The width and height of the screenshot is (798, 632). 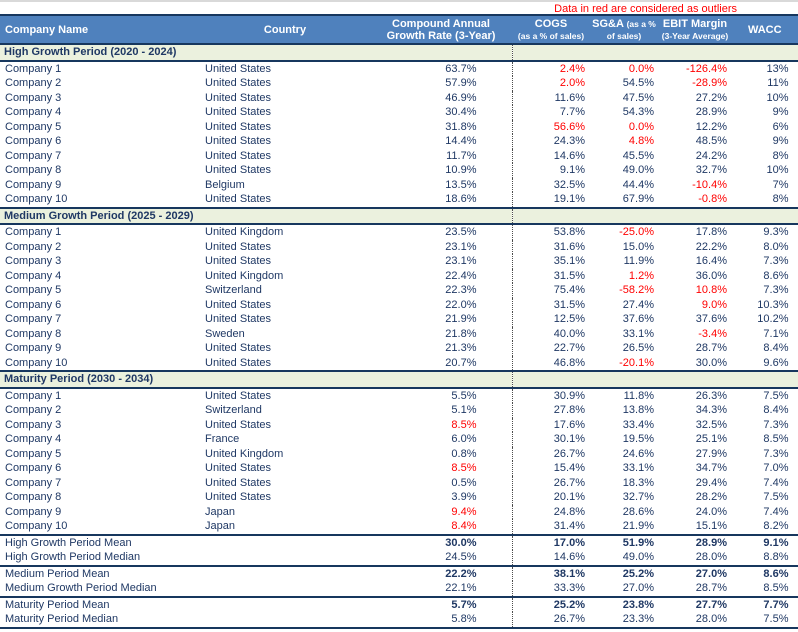 What do you see at coordinates (461, 348) in the screenshot?
I see `cagr-cell: 21.3%` at bounding box center [461, 348].